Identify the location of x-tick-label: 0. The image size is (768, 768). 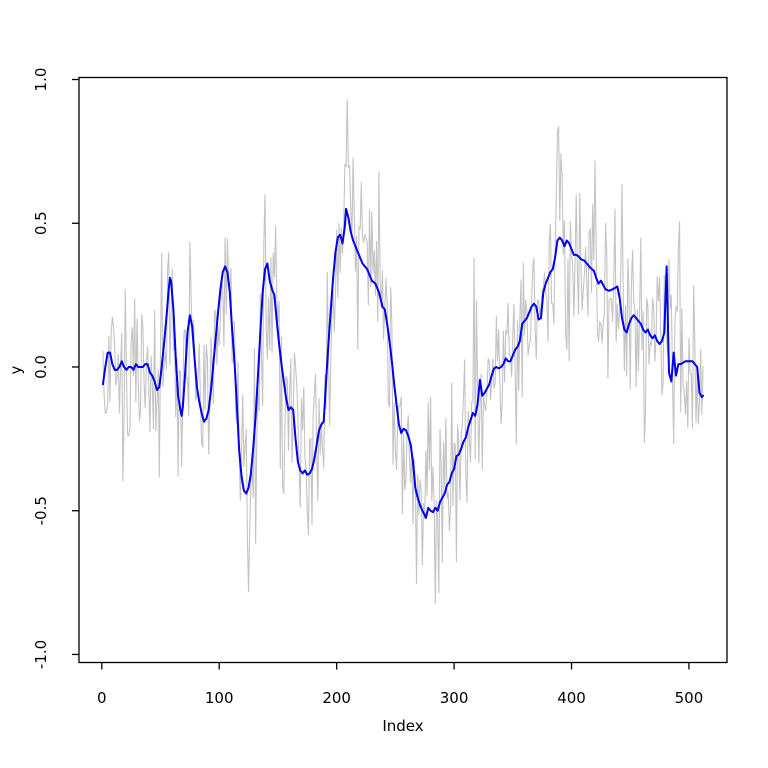
(102, 698).